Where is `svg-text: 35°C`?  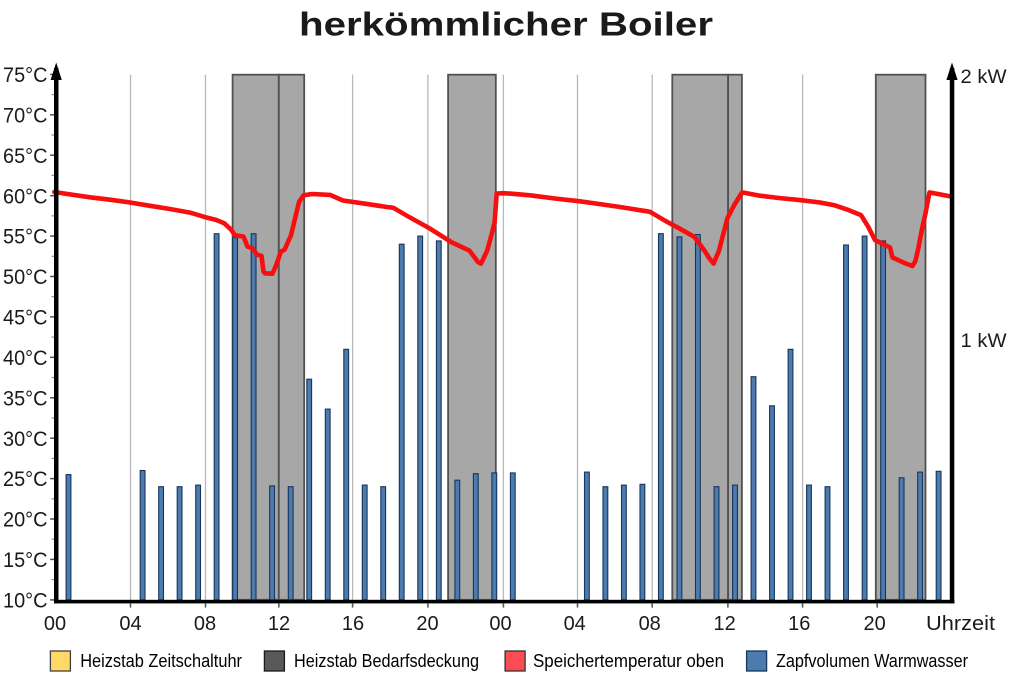
svg-text: 35°C is located at coordinates (25, 398).